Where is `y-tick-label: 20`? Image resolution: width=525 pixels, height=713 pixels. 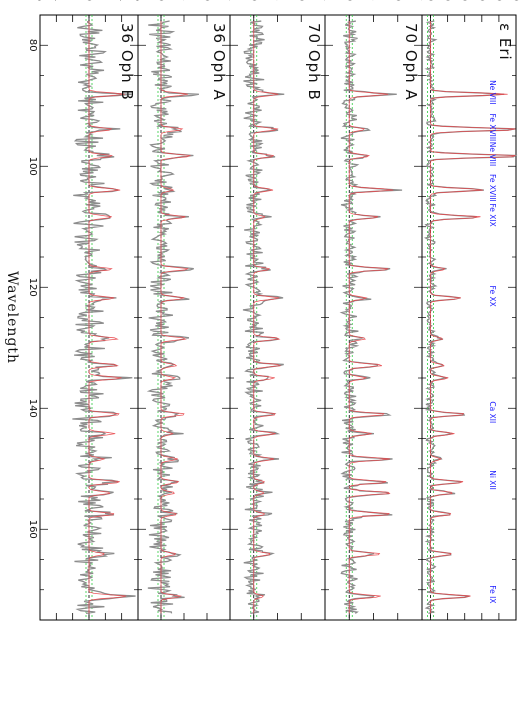 y-tick-label: 20 is located at coordinates (464, 0).